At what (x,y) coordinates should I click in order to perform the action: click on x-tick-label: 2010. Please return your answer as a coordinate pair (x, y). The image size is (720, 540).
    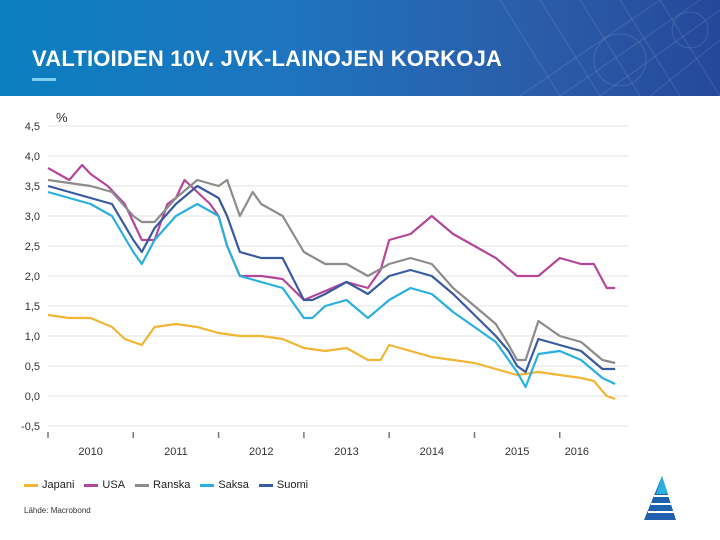
    Looking at the image, I should click on (90, 452).